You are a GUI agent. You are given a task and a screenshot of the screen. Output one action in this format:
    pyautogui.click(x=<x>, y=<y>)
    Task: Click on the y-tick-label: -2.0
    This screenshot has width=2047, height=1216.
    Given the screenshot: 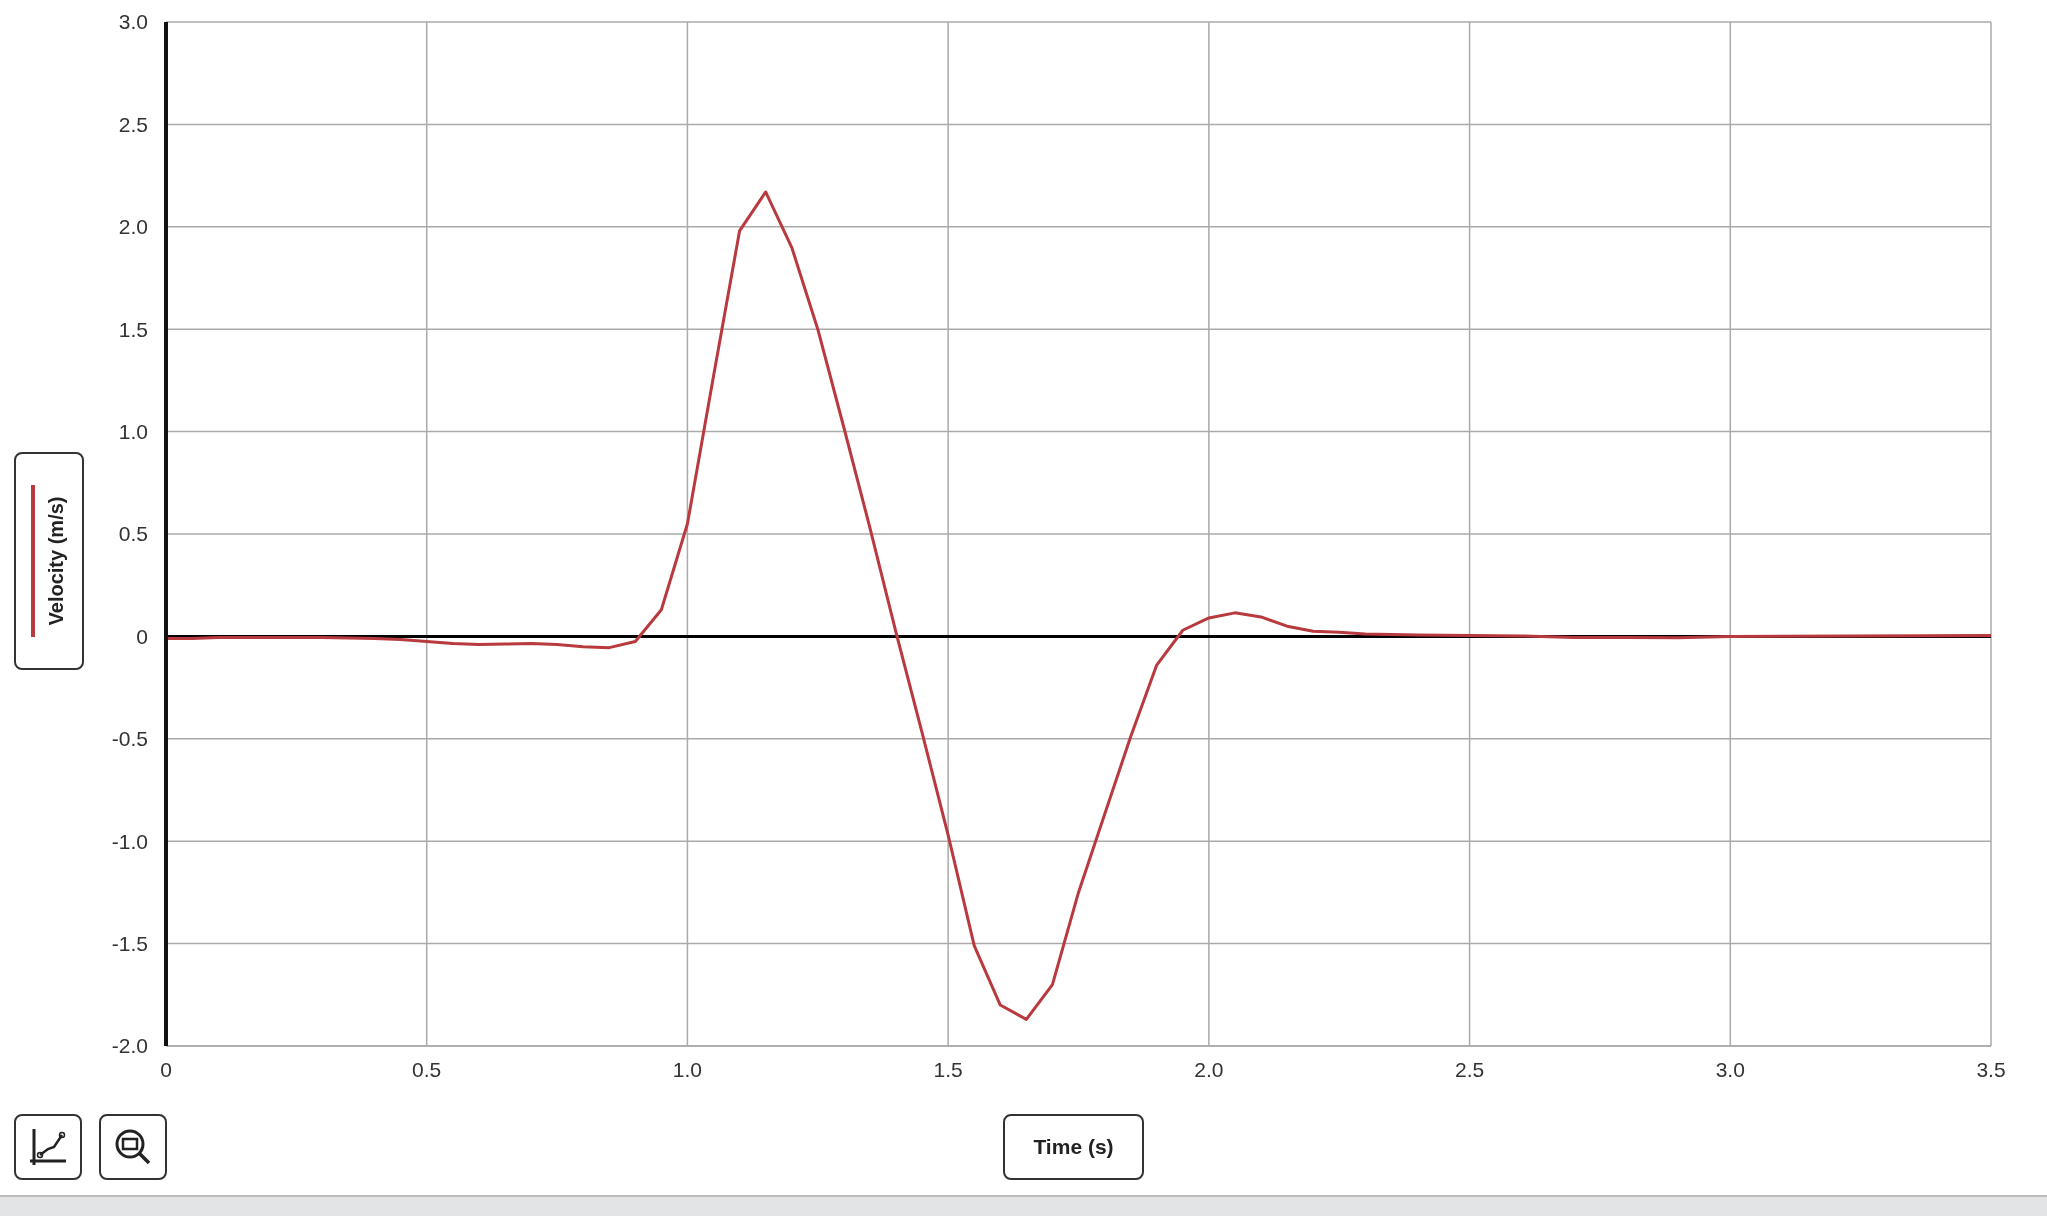 What is the action you would take?
    pyautogui.click(x=129, y=1046)
    